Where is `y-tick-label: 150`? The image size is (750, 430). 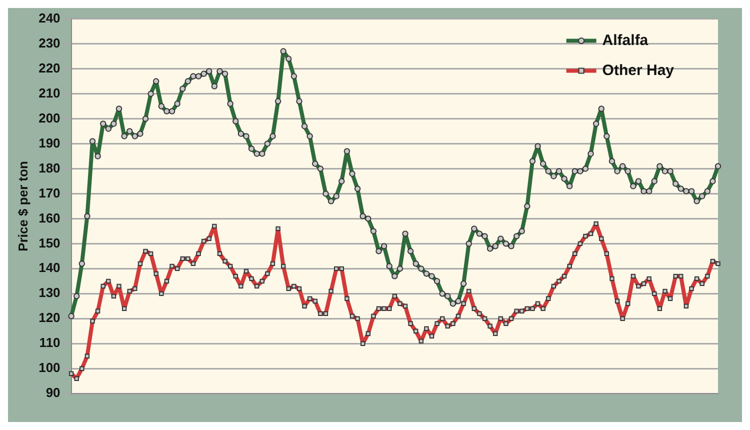
y-tick-label: 150 is located at coordinates (49, 242).